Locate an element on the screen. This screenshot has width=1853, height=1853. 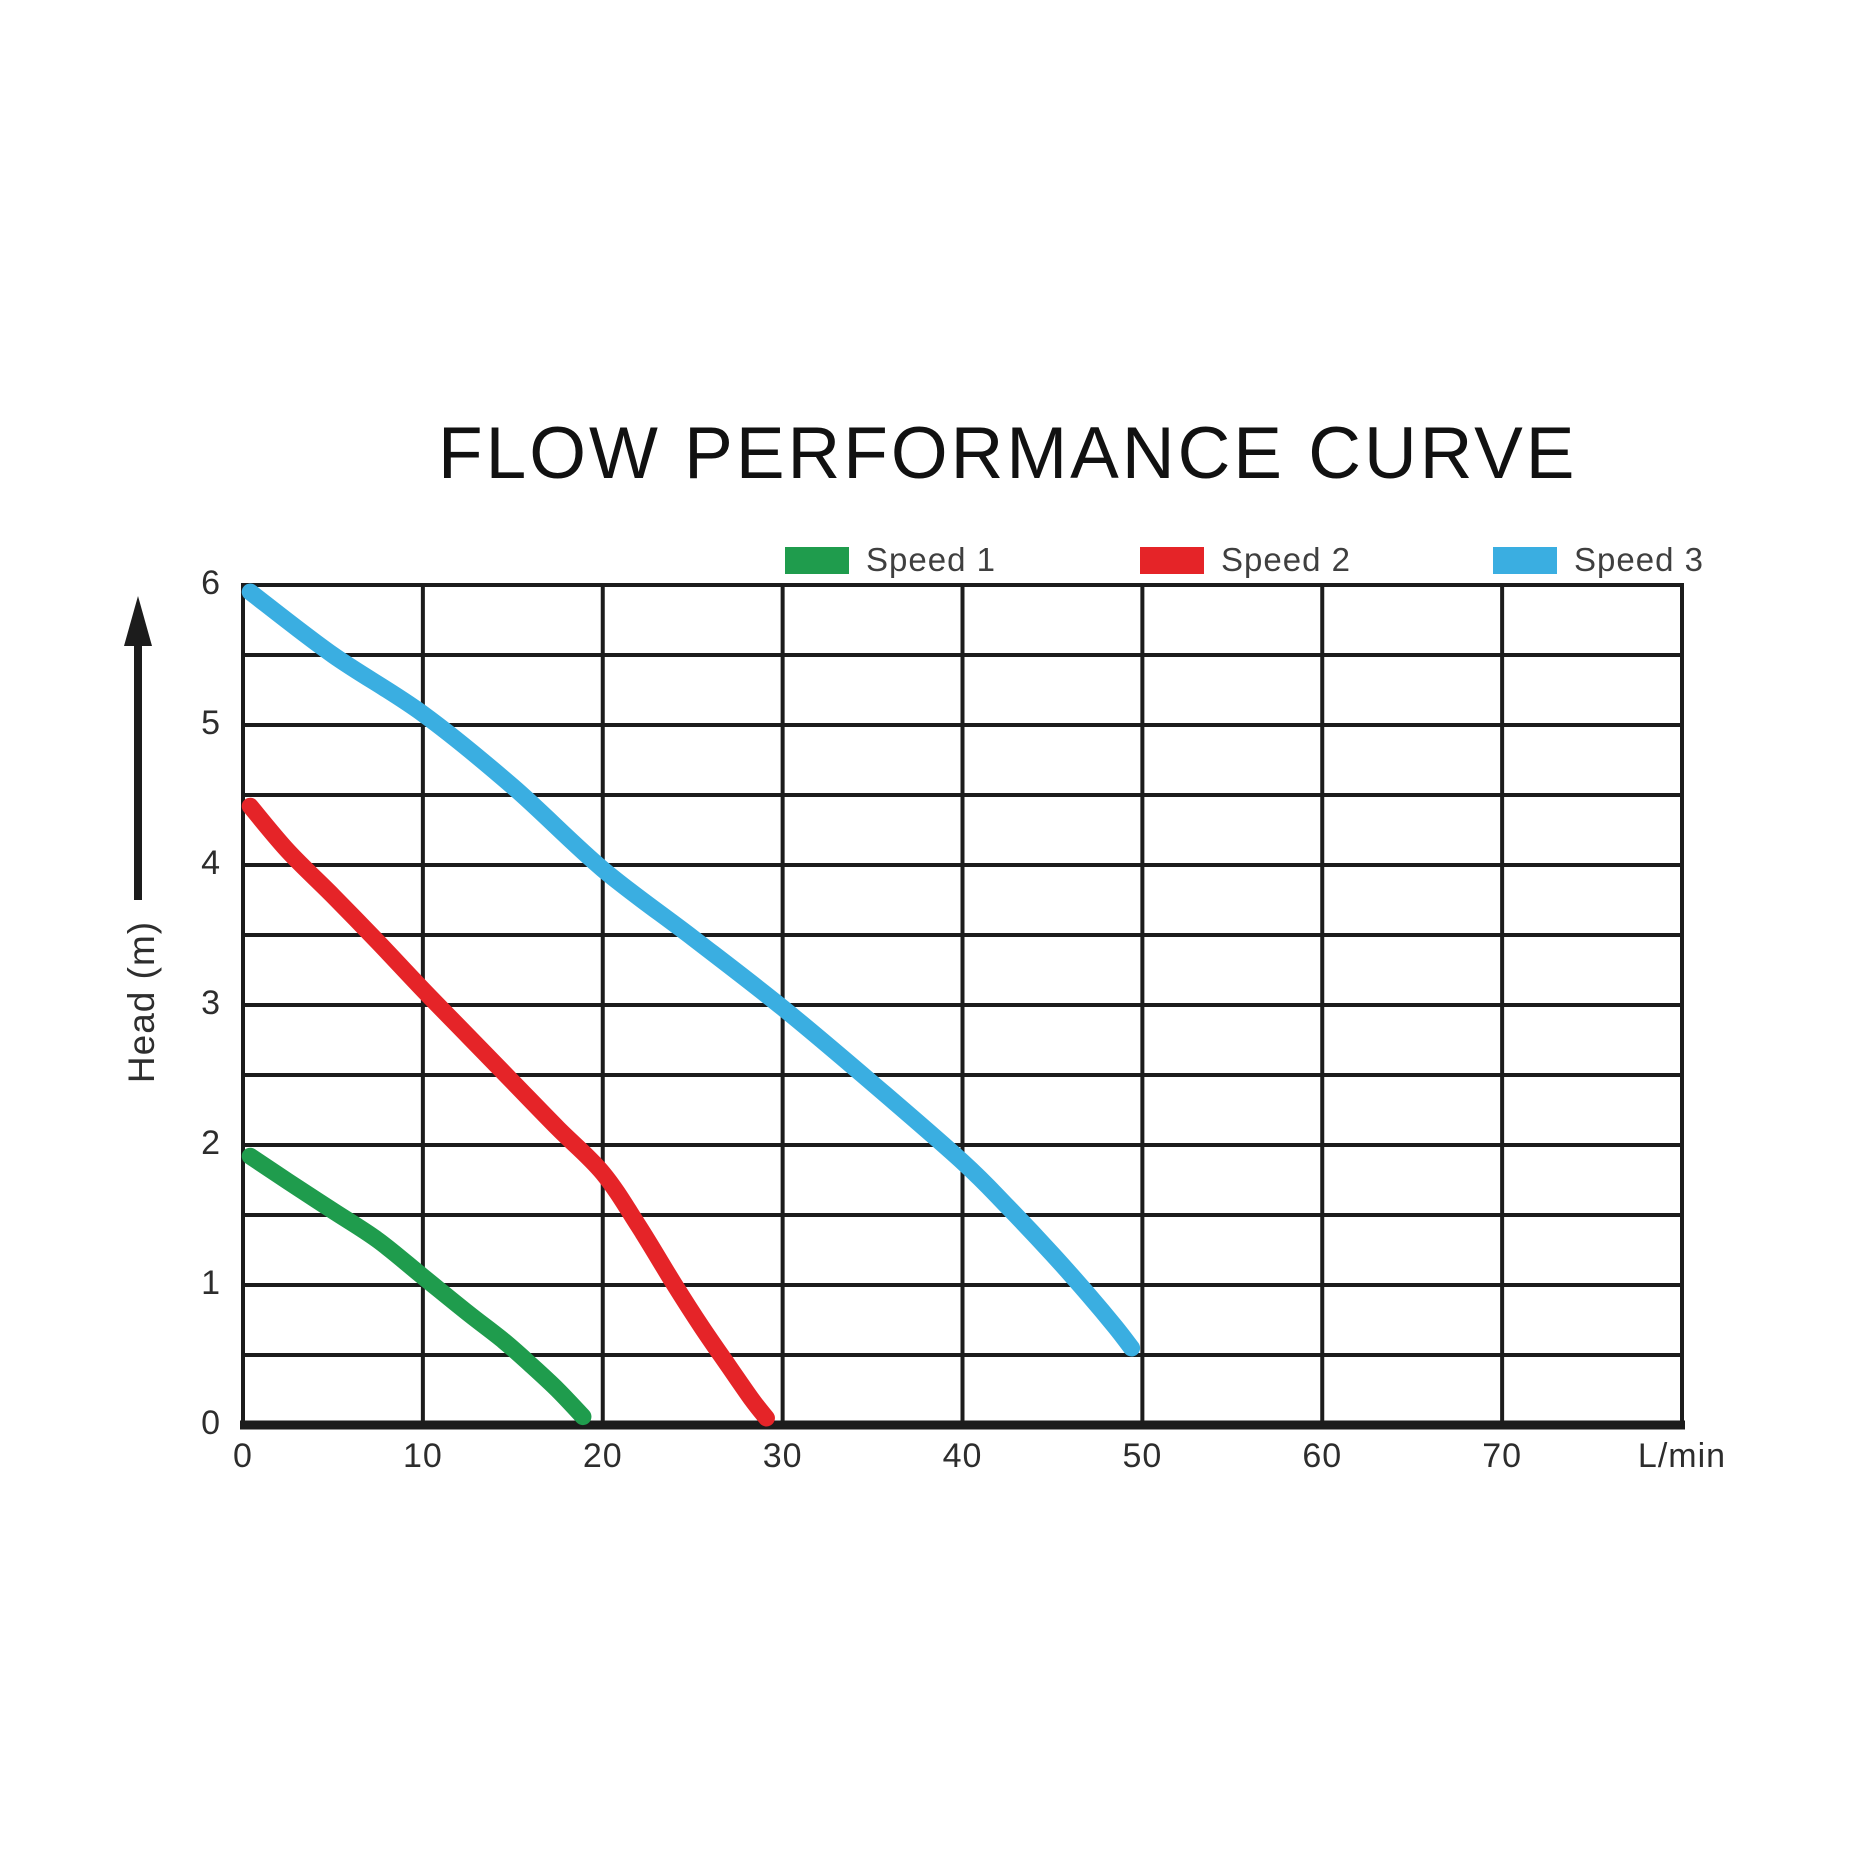
x-tick-label-50: 50 is located at coordinates (1142, 1456).